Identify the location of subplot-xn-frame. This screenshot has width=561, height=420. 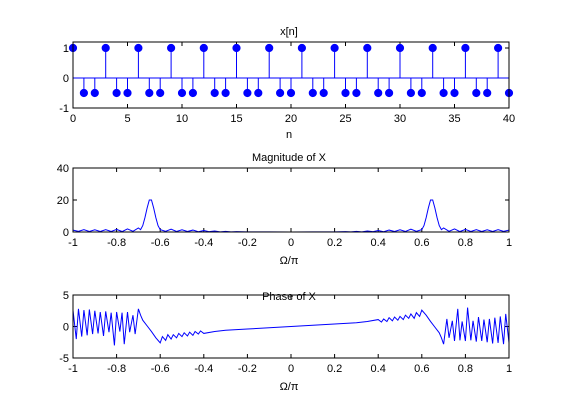
(291, 75).